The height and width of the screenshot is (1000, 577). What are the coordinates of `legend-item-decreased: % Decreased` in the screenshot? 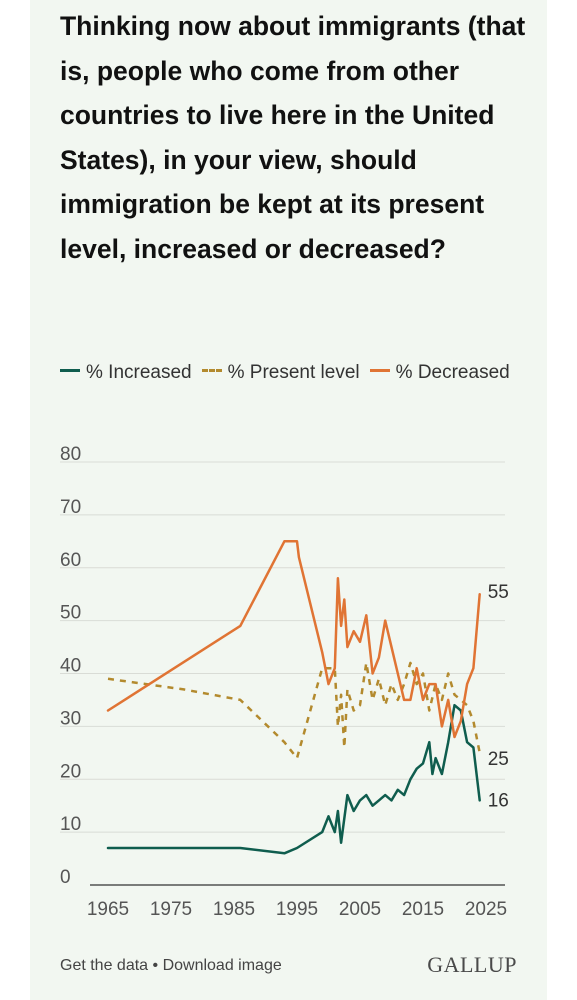 It's located at (439, 372).